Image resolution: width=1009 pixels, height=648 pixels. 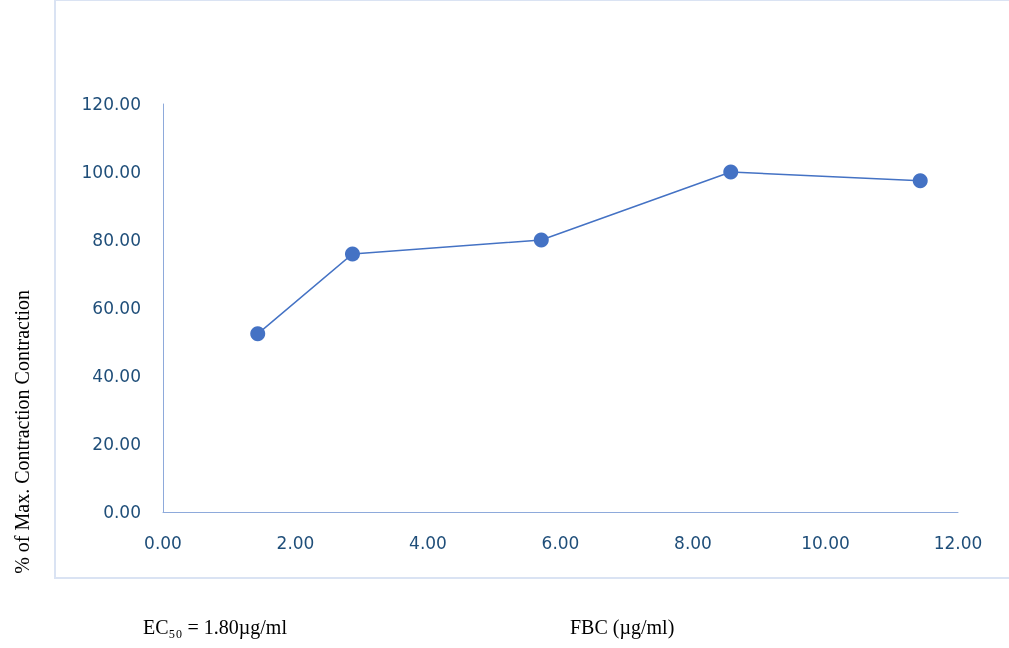 What do you see at coordinates (693, 542) in the screenshot?
I see `x-tick-label: 8.00` at bounding box center [693, 542].